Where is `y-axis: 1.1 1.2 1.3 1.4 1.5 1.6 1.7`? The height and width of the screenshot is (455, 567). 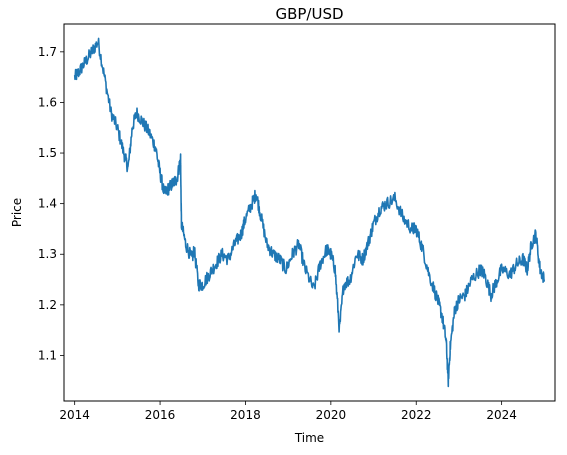 y-axis: 1.1 1.2 1.3 1.4 1.5 1.6 1.7 is located at coordinates (51, 203).